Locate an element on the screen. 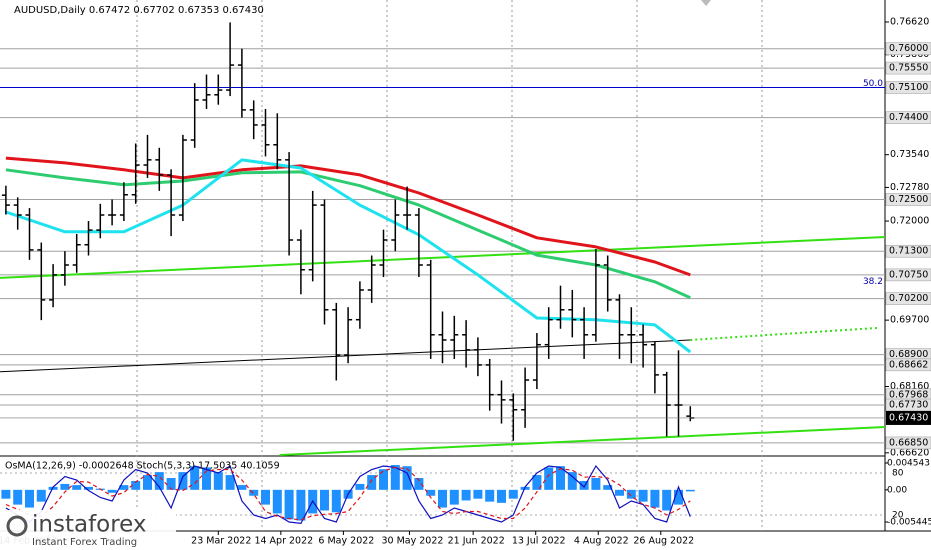 Image resolution: width=931 pixels, height=550 pixels. level-label: 0.67968 is located at coordinates (908, 394).